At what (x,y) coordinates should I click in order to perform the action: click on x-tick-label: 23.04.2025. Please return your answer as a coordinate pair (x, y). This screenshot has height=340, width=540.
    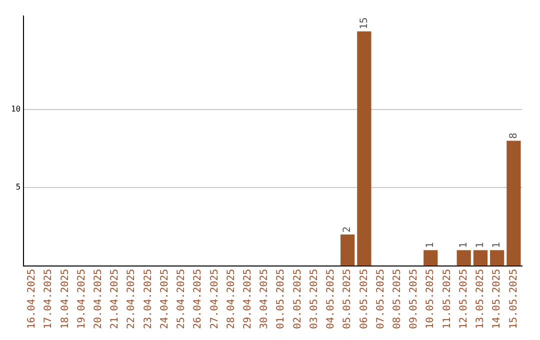
    Looking at the image, I should click on (148, 299).